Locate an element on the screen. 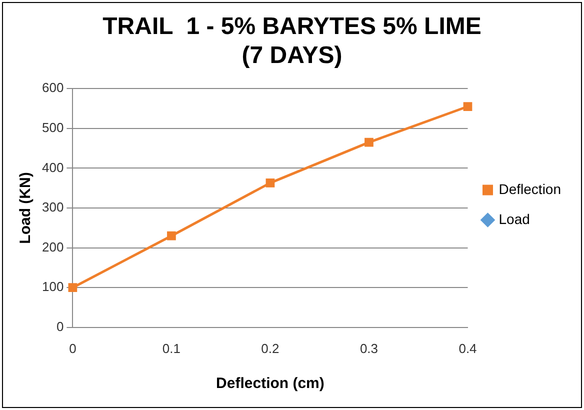 This screenshot has height=410, width=584. legend-label: Load is located at coordinates (514, 218).